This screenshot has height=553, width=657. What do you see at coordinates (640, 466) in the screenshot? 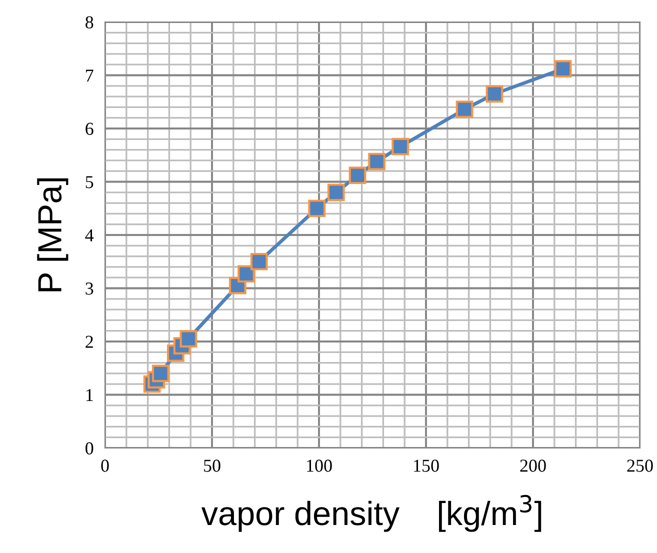
I see `x-tick-label: 250` at bounding box center [640, 466].